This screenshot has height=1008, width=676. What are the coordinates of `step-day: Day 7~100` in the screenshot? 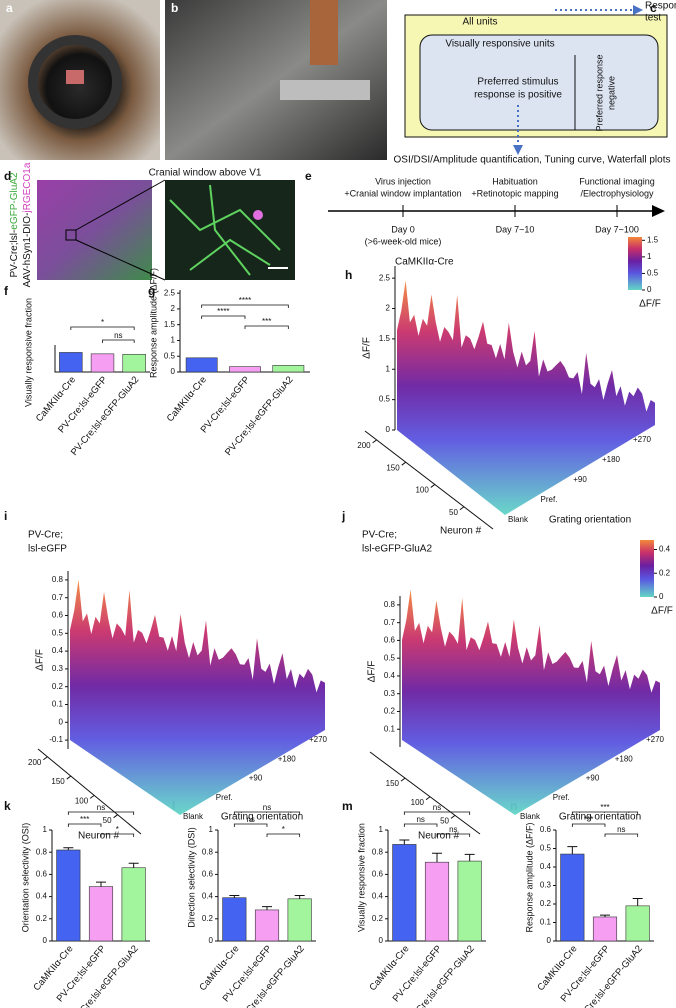 It's located at (617, 229).